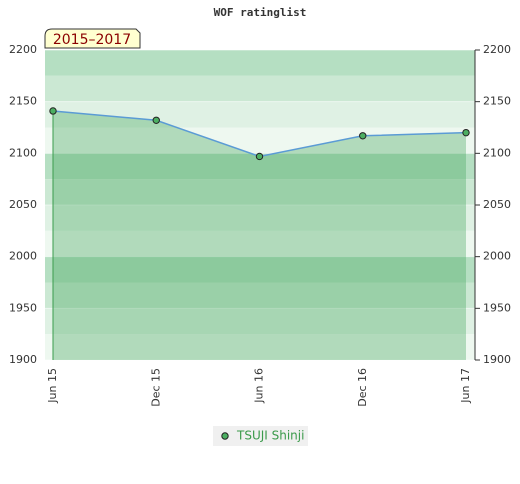 Image resolution: width=520 pixels, height=484 pixels. I want to click on y-tick-label: 2100, so click(23, 152).